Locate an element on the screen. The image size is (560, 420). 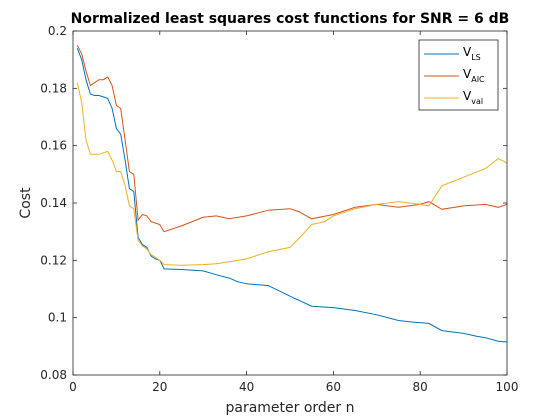
x-tick-label: 100 is located at coordinates (507, 387).